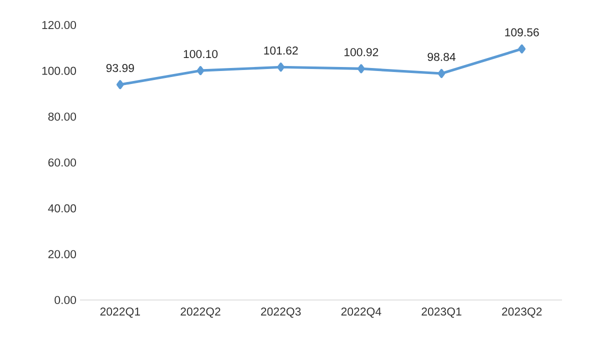 This screenshot has height=349, width=596. What do you see at coordinates (361, 313) in the screenshot?
I see `x-tick-label: 2022Q4` at bounding box center [361, 313].